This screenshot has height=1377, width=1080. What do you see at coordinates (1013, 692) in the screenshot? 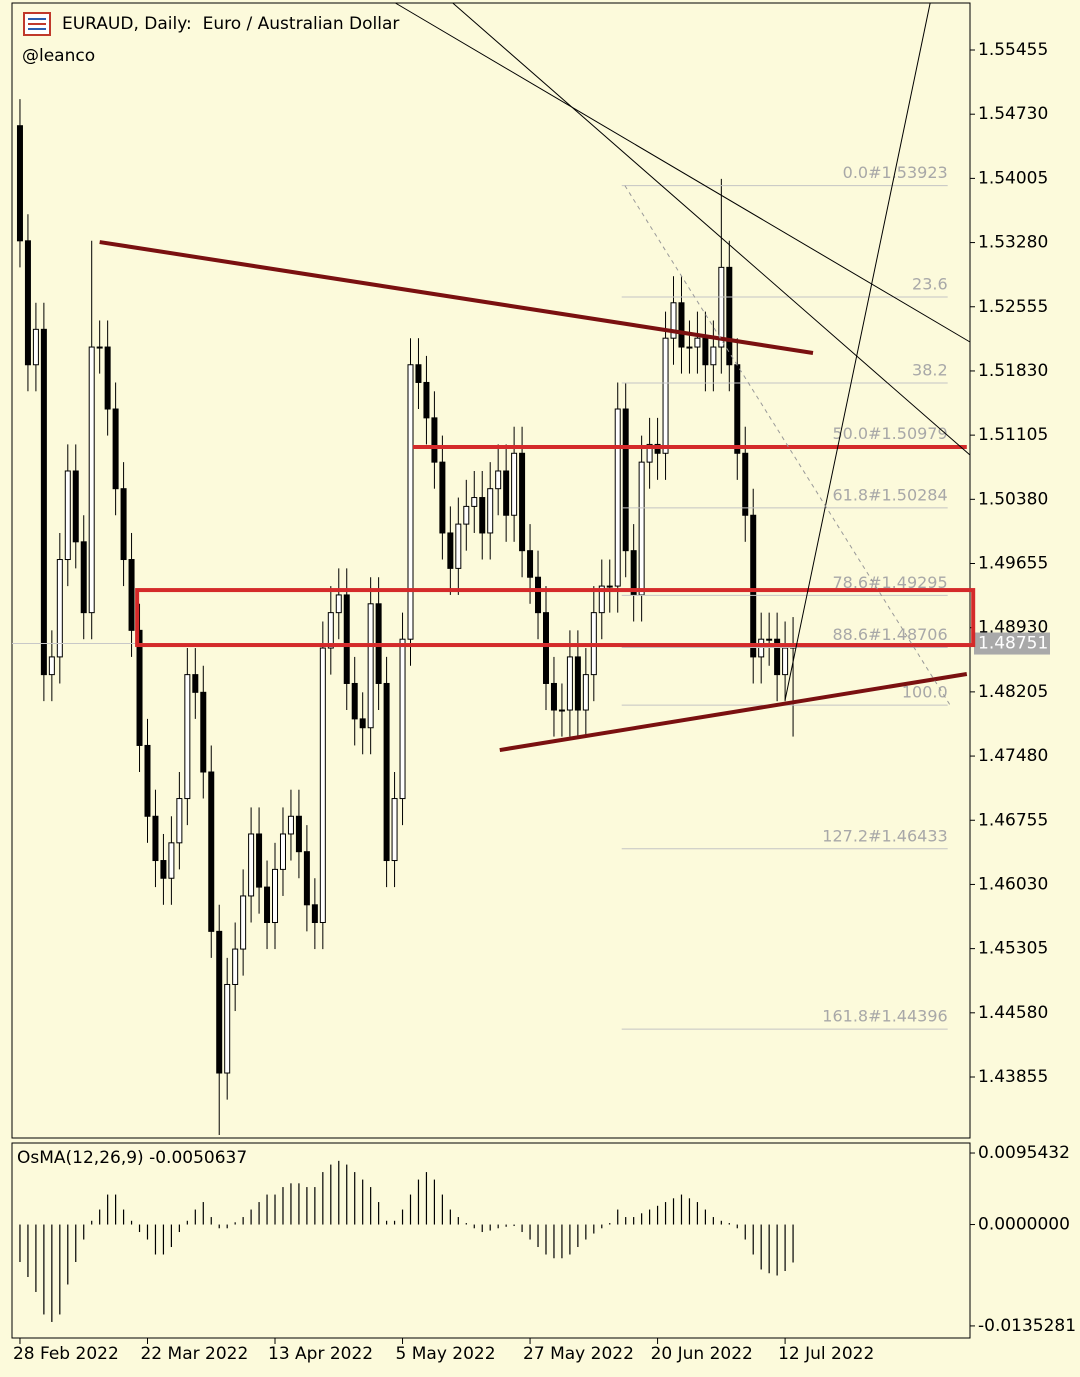
I see `y-tick-label: 1.48205` at bounding box center [1013, 692].